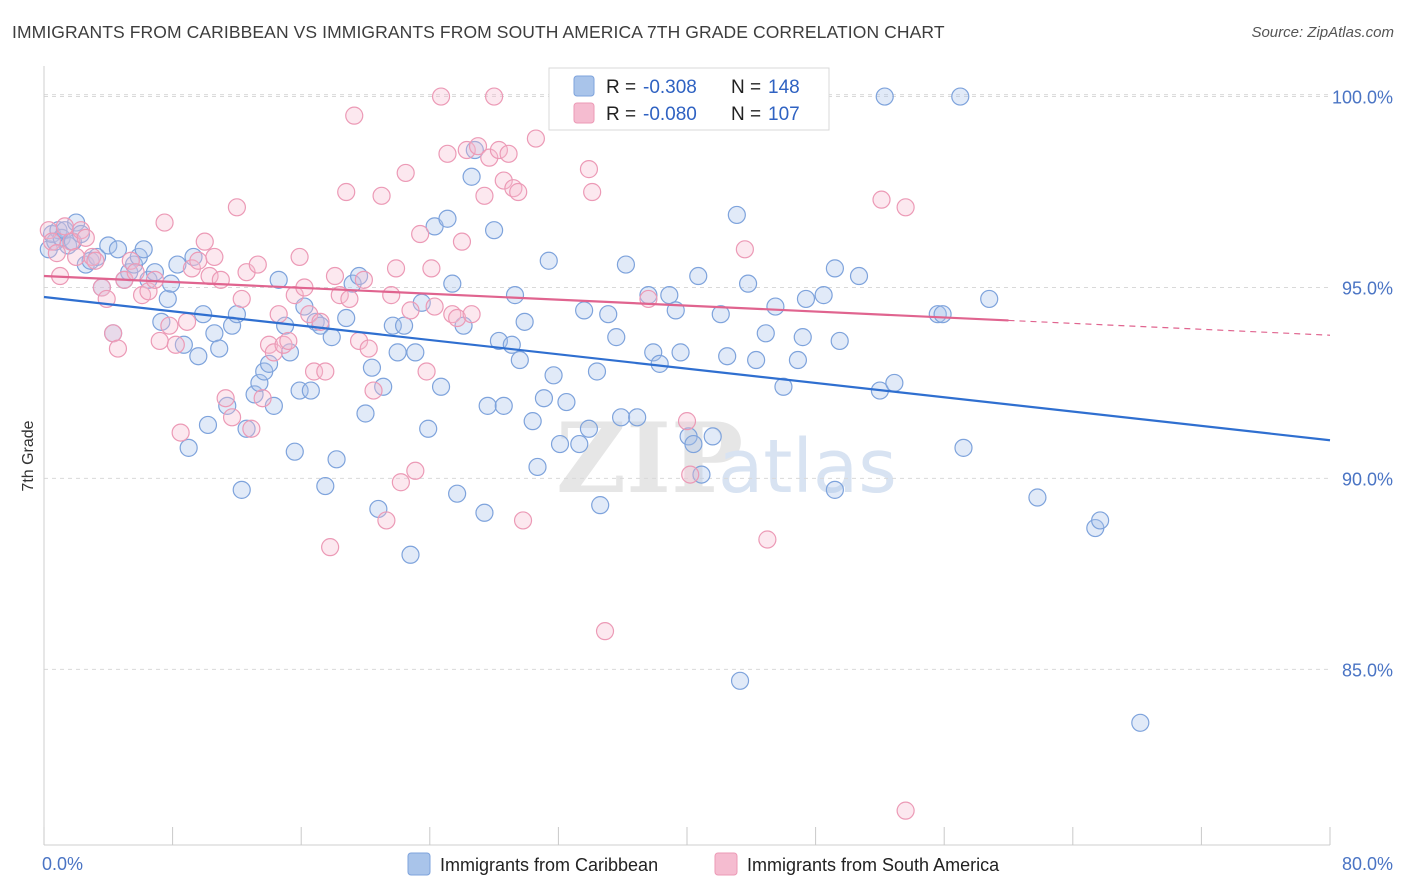  What do you see at coordinates (649, 458) in the screenshot?
I see `watermark-zip: ZIP` at bounding box center [649, 458].